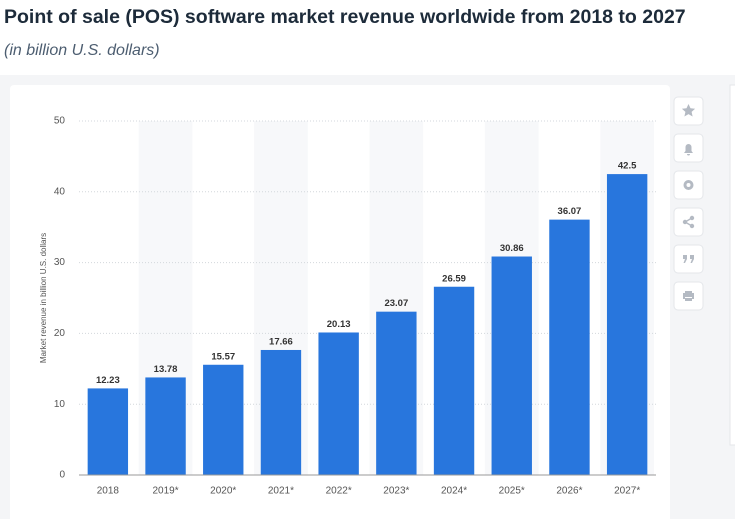 The image size is (735, 519). What do you see at coordinates (281, 341) in the screenshot?
I see `value-label: 17.66` at bounding box center [281, 341].